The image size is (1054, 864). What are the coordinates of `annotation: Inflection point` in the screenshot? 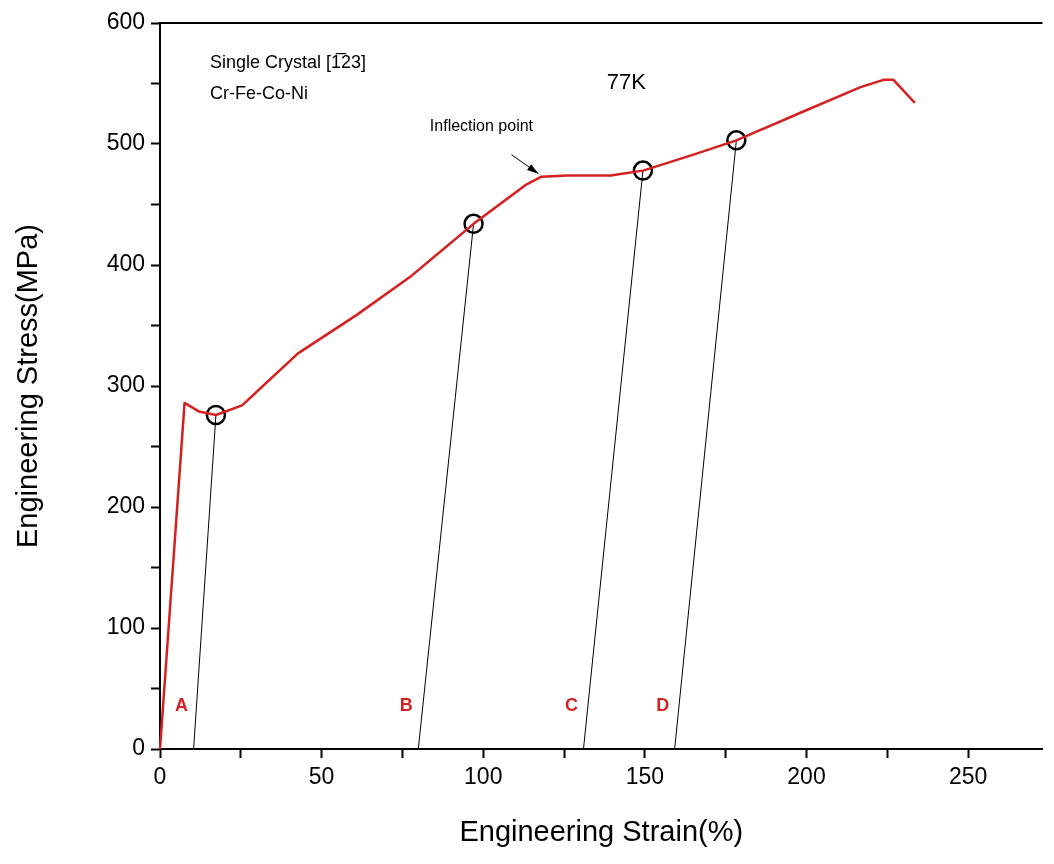 It's located at (481, 126).